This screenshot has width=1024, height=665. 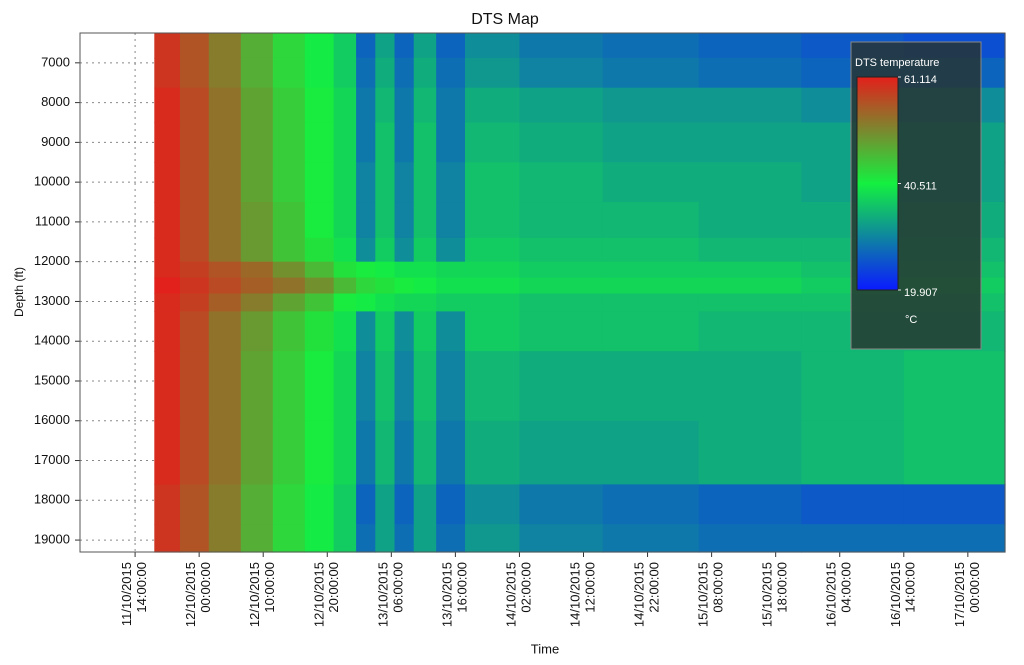 I want to click on legend-title: DTS temperature, so click(x=897, y=63).